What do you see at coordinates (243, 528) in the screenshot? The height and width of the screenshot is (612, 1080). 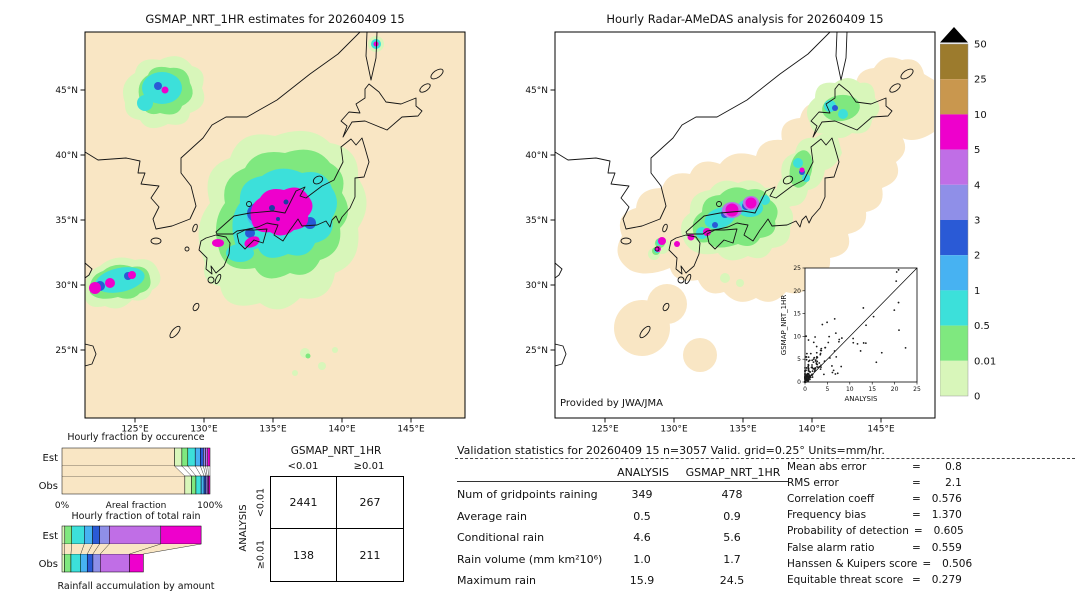 I see `contingency-side-label: ANALYSIS` at bounding box center [243, 528].